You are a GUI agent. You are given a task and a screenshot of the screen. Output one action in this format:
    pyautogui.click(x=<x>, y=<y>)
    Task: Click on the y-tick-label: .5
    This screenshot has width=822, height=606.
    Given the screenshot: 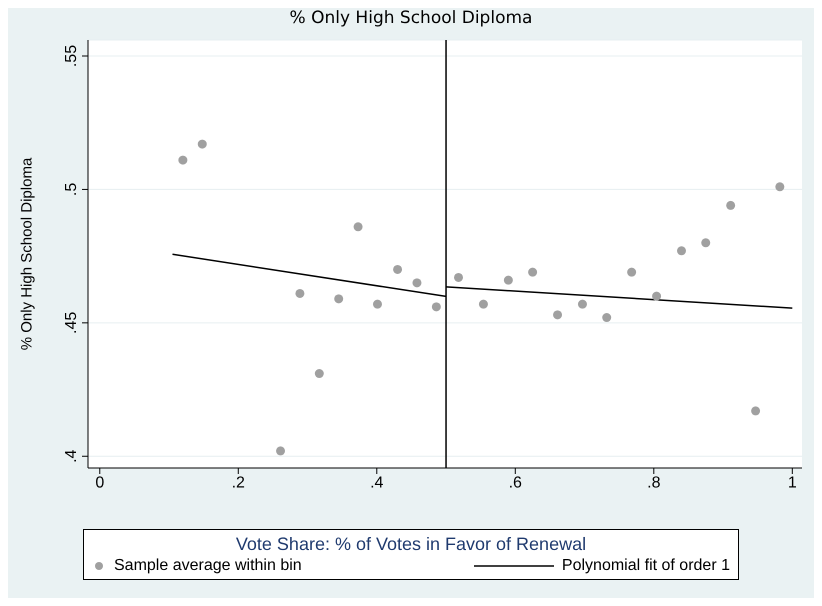 What is the action you would take?
    pyautogui.click(x=71, y=189)
    